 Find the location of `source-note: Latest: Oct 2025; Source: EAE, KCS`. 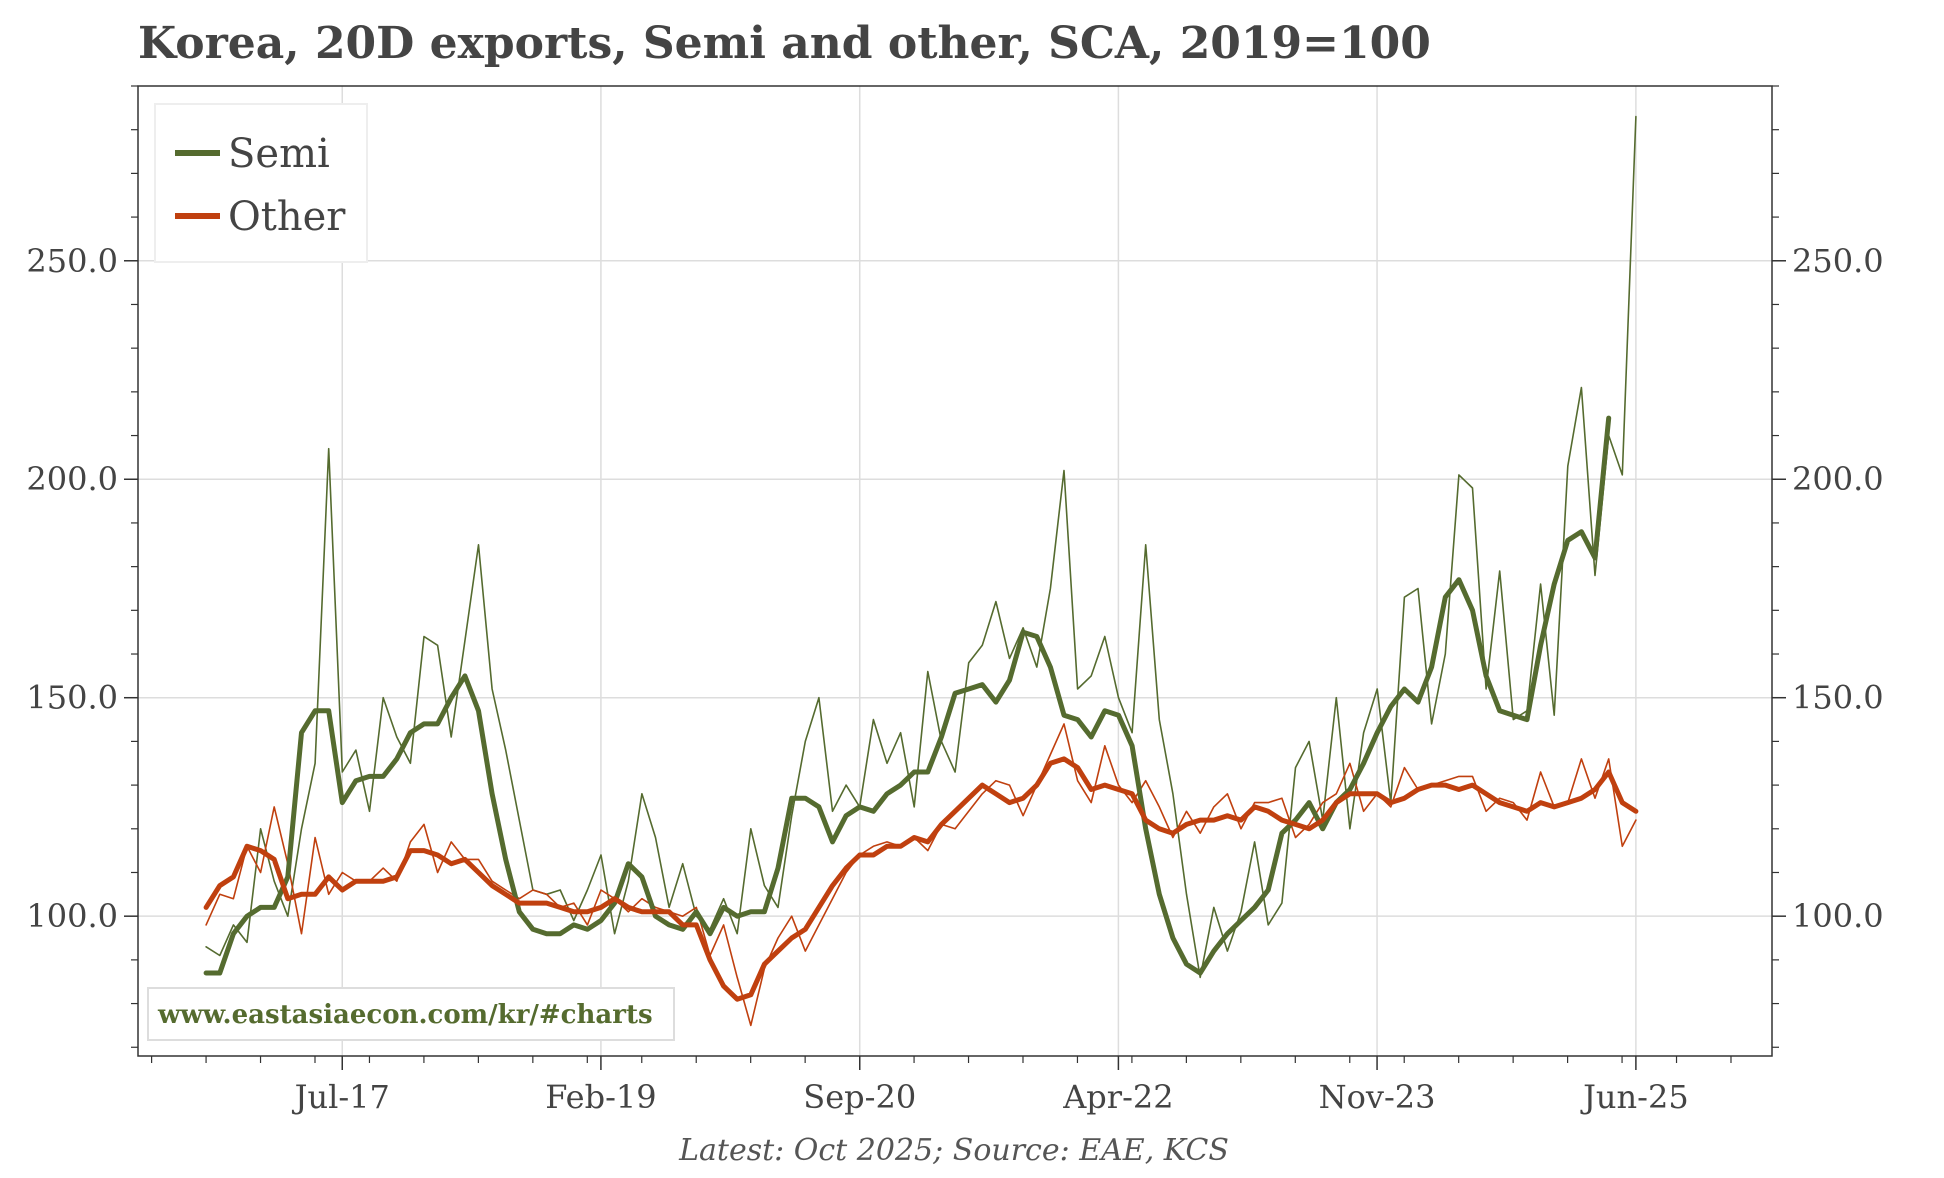

source-note: Latest: Oct 2025; Source: EAE, KCS is located at coordinates (953, 1150).